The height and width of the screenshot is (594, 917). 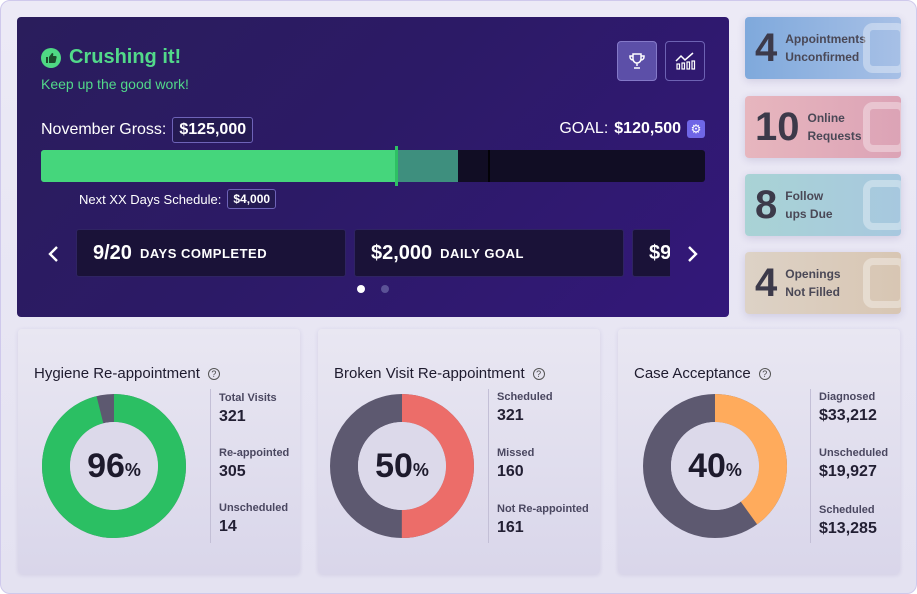 I want to click on mini-card-online-requests: 10 Online Requests, so click(x=823, y=127).